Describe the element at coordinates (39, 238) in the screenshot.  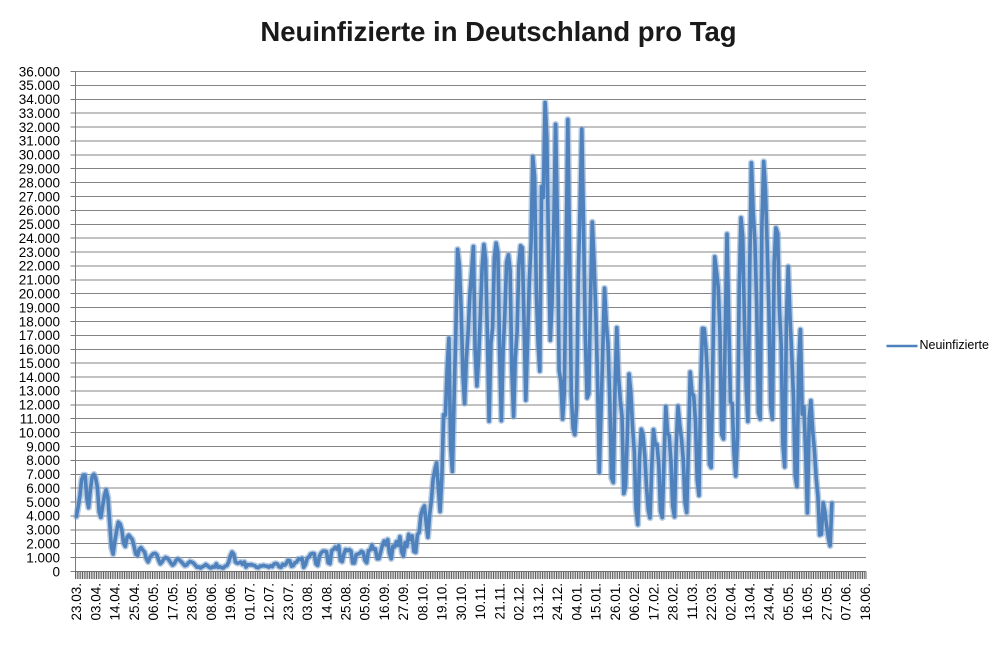
I see `svg-text: 24.000` at that location.